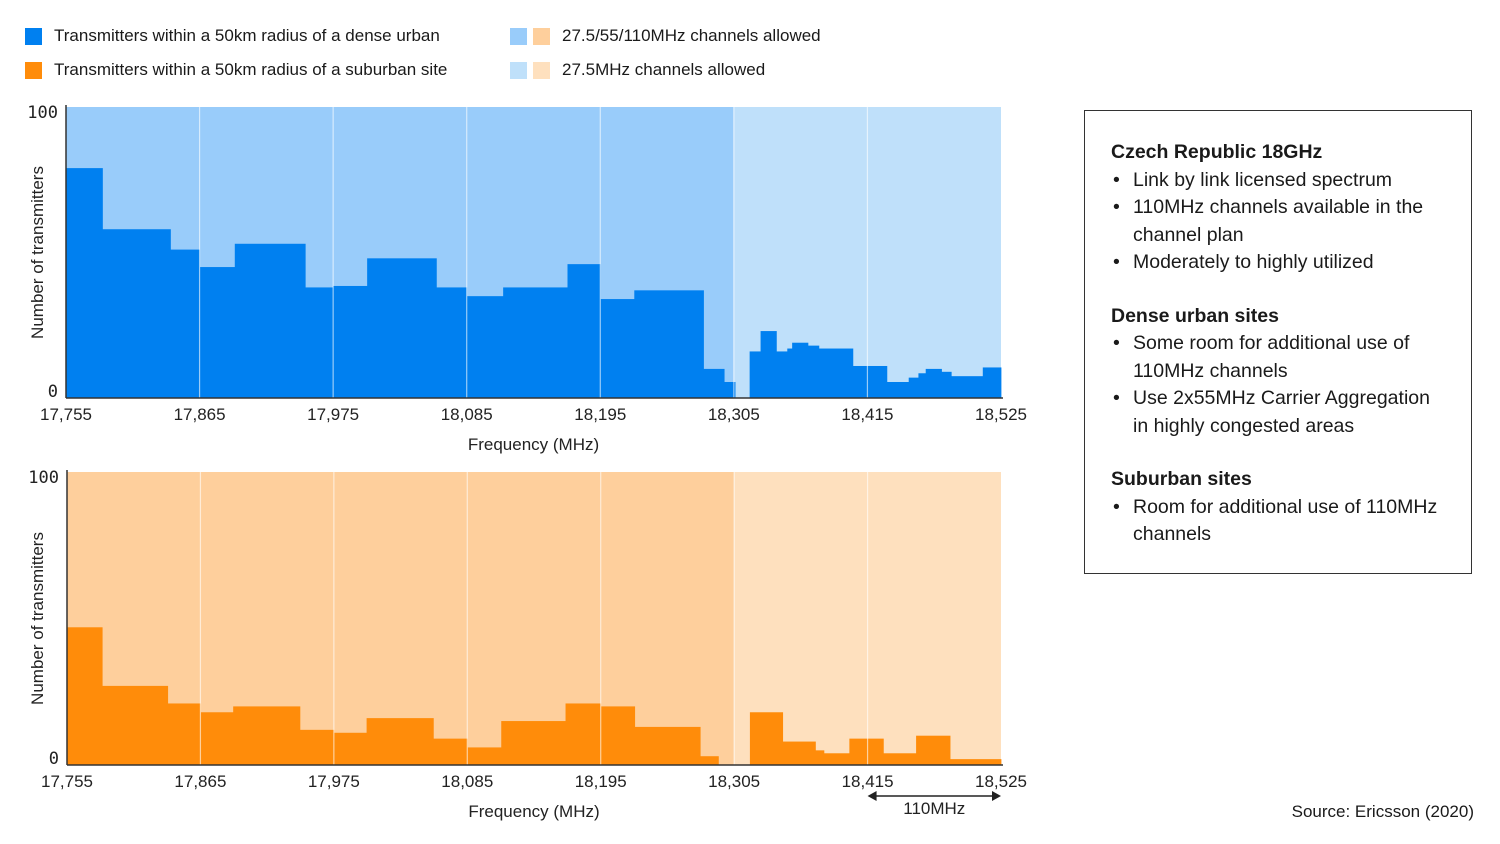 The image size is (1500, 844). I want to click on legend-label: 27.5MHz channels allowed, so click(664, 69).